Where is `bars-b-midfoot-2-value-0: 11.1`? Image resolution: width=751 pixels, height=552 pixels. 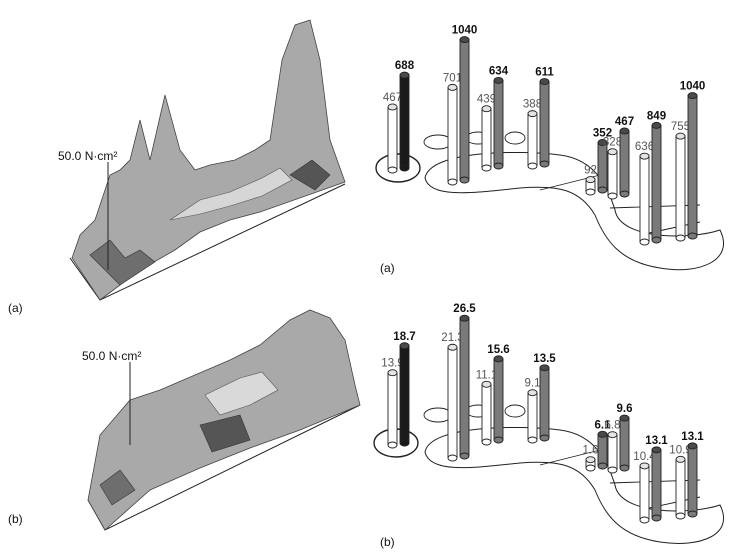
bars-b-midfoot-2-value-0: 11.1 is located at coordinates (487, 375).